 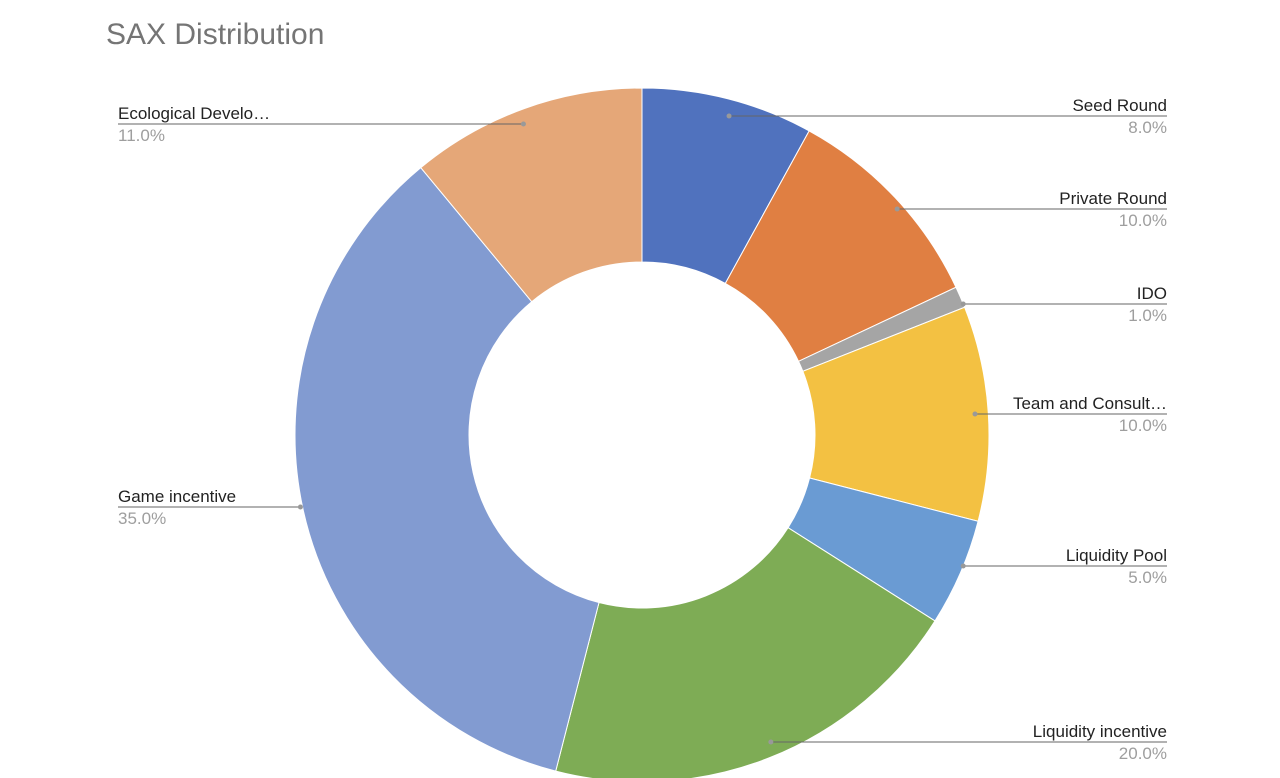 What do you see at coordinates (840, 246) in the screenshot?
I see `slice-private-round` at bounding box center [840, 246].